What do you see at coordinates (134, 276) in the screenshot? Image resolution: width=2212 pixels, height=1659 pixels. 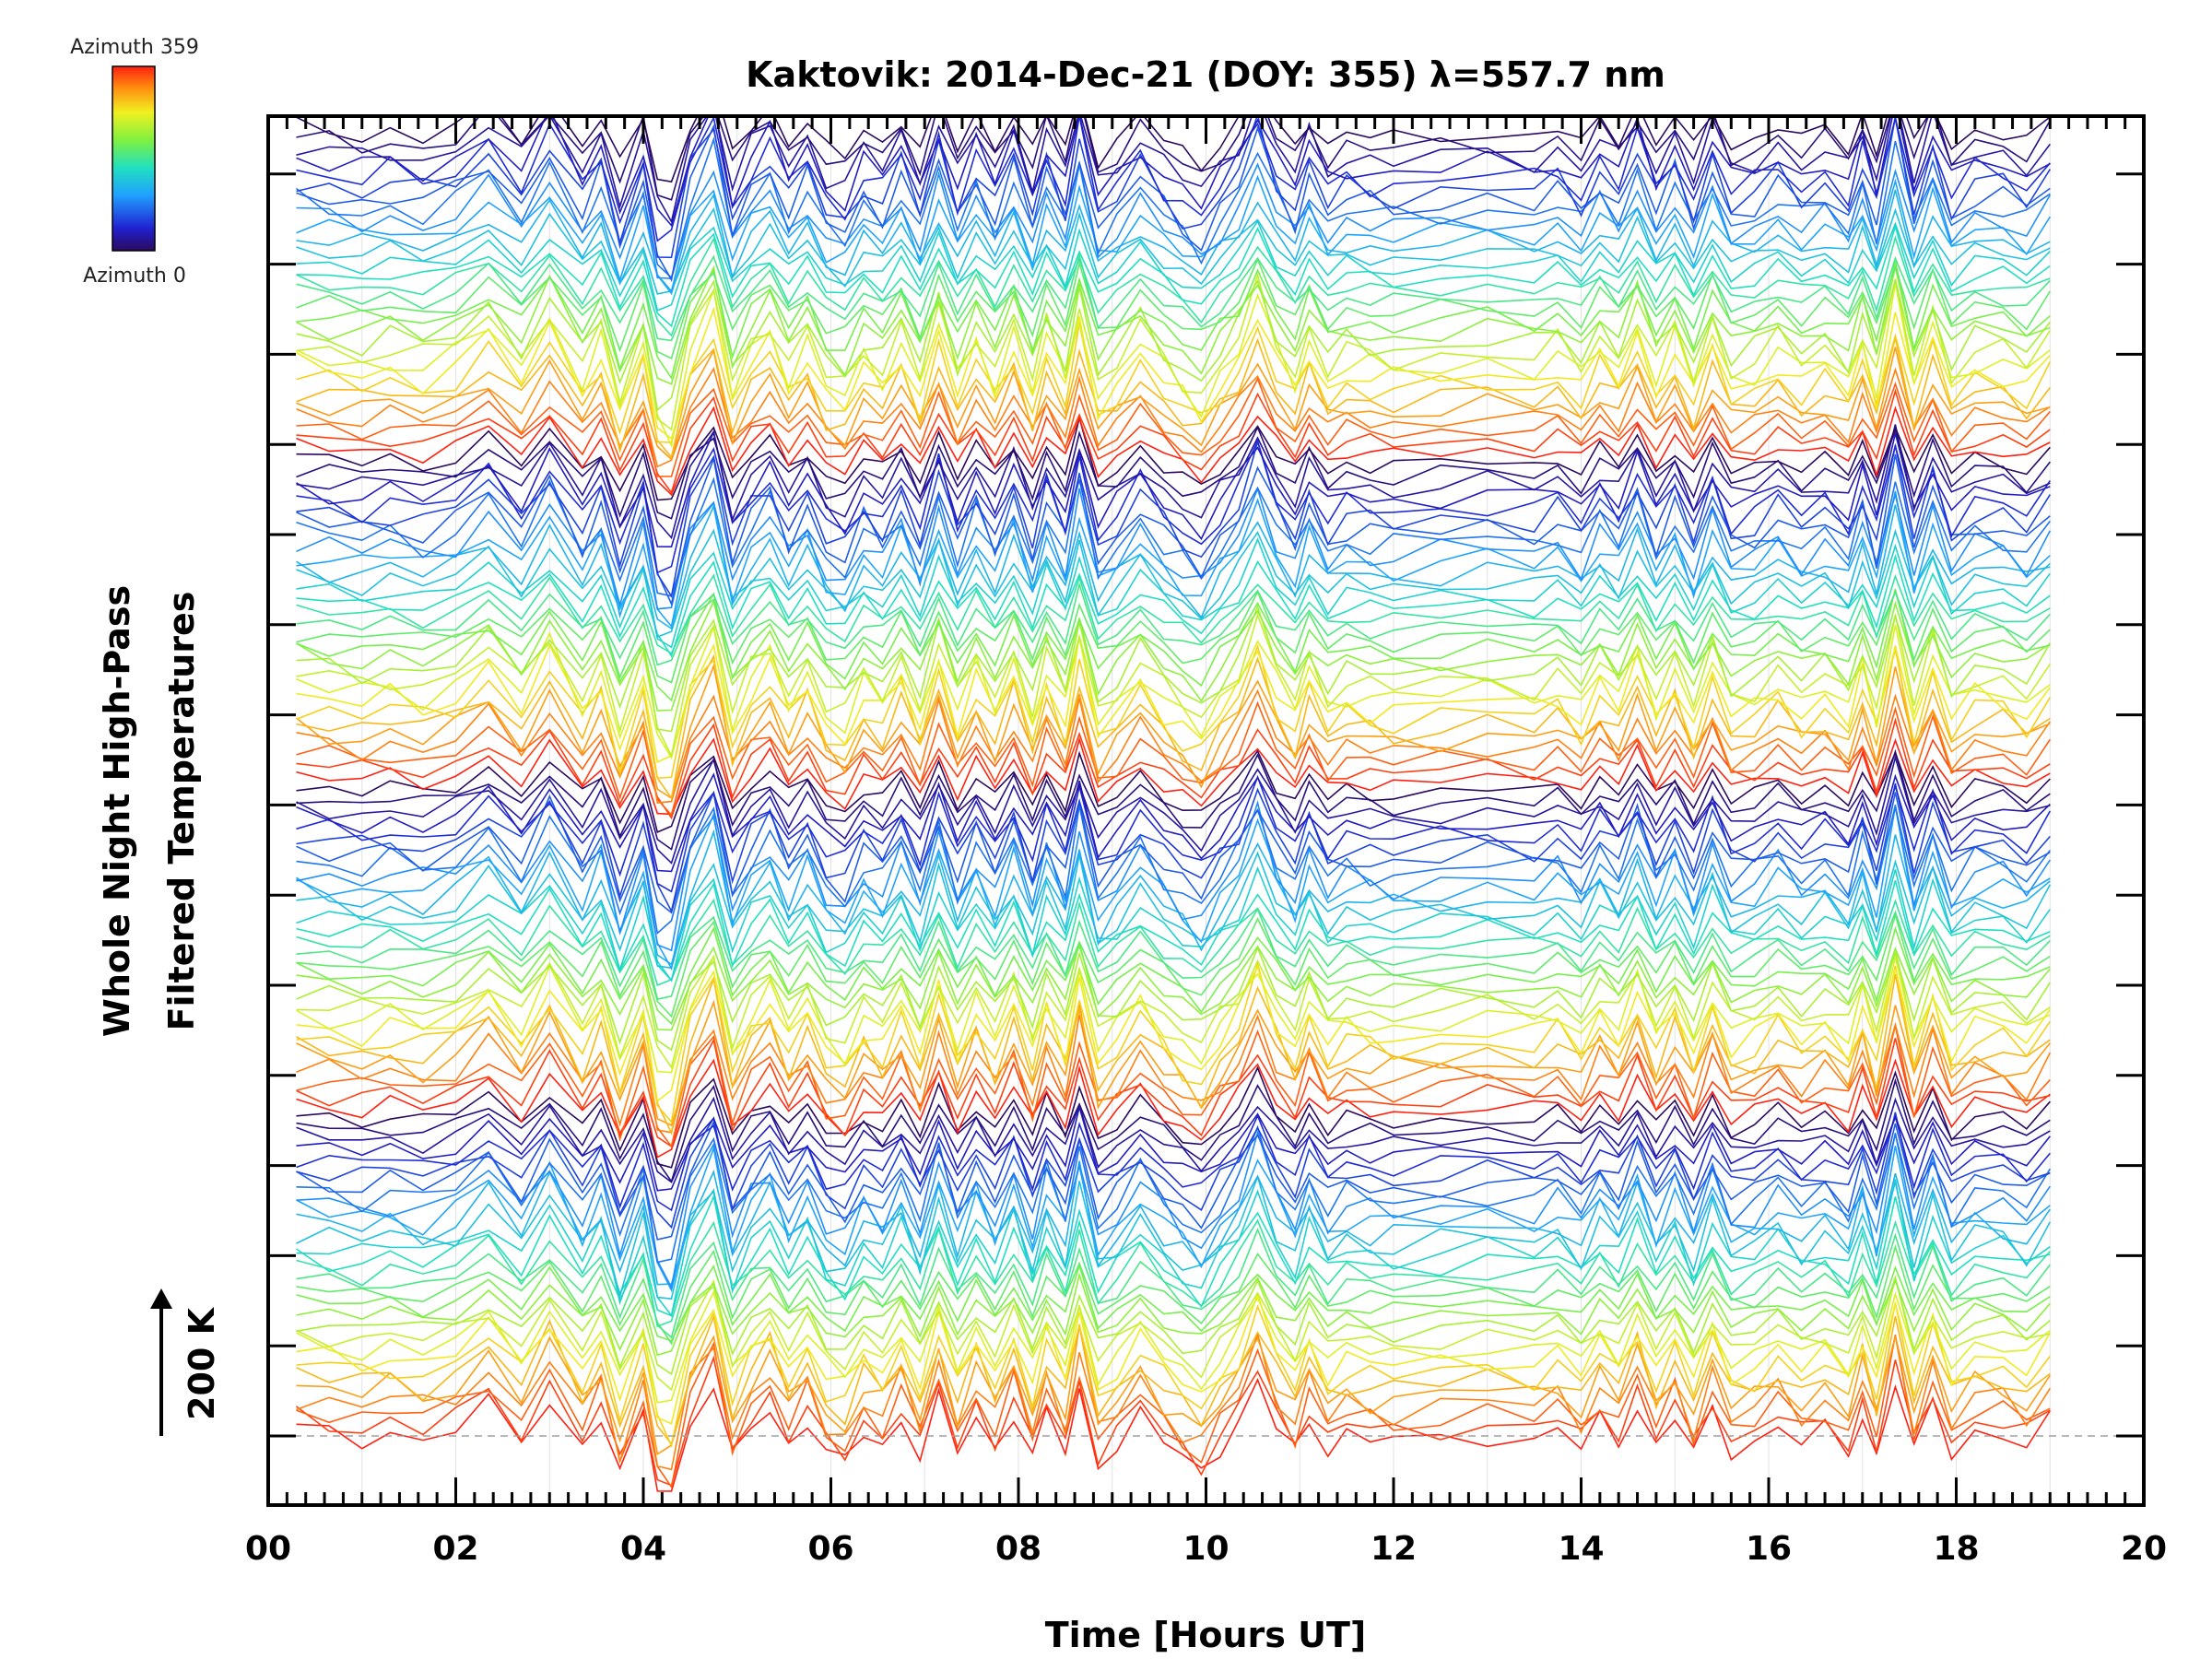 I see `colorbar-bottom-label: Azimuth 0` at bounding box center [134, 276].